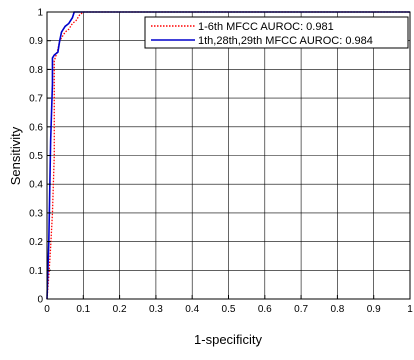 Image resolution: width=414 pixels, height=360 pixels. Describe the element at coordinates (156, 309) in the screenshot. I see `x-tick-label: 0.3` at that location.